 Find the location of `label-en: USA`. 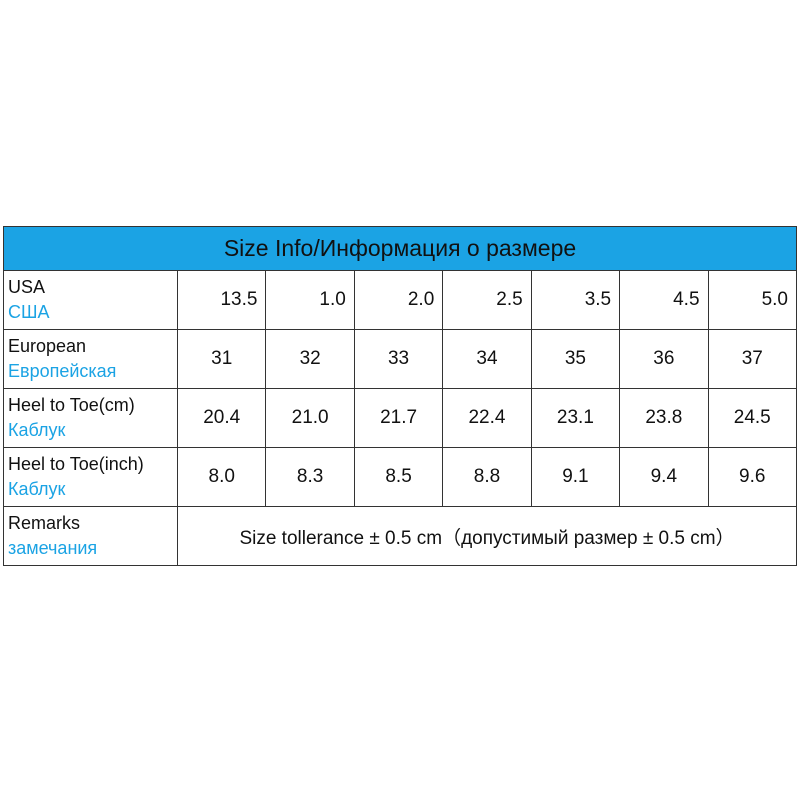

label-en: USA is located at coordinates (27, 287).